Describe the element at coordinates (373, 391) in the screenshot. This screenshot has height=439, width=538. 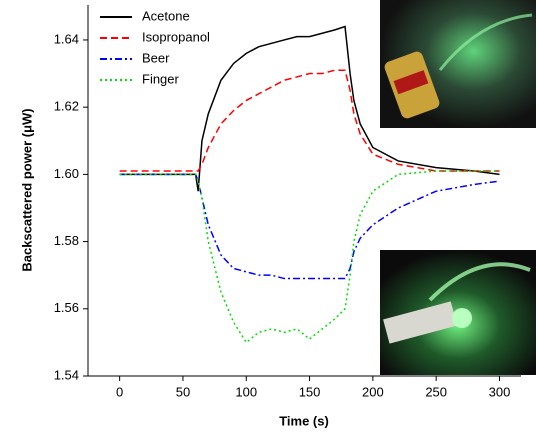
I see `x-tick-label: 200` at that location.